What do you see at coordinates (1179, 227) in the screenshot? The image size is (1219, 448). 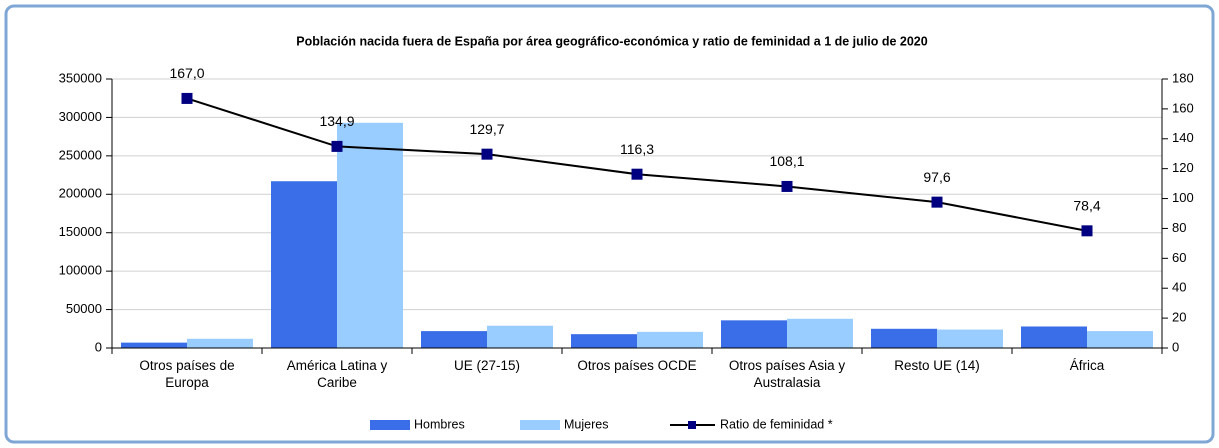 I see `y2-tick-label: 80` at bounding box center [1179, 227].